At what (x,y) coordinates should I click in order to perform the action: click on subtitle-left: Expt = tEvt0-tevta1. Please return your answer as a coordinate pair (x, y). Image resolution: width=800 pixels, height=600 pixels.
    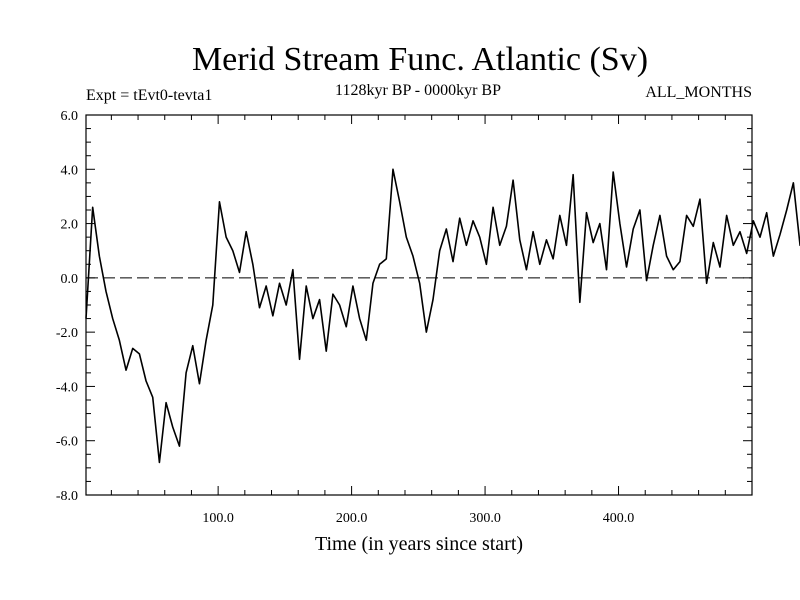
    Looking at the image, I should click on (149, 95).